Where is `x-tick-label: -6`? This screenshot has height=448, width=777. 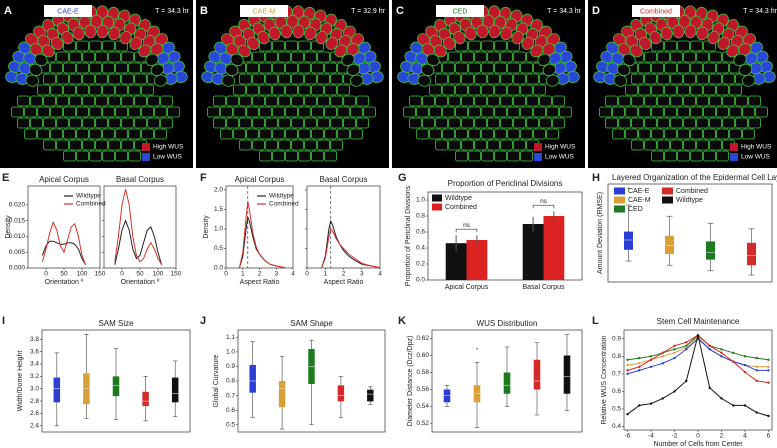 x-tick-label: -6 is located at coordinates (628, 436).